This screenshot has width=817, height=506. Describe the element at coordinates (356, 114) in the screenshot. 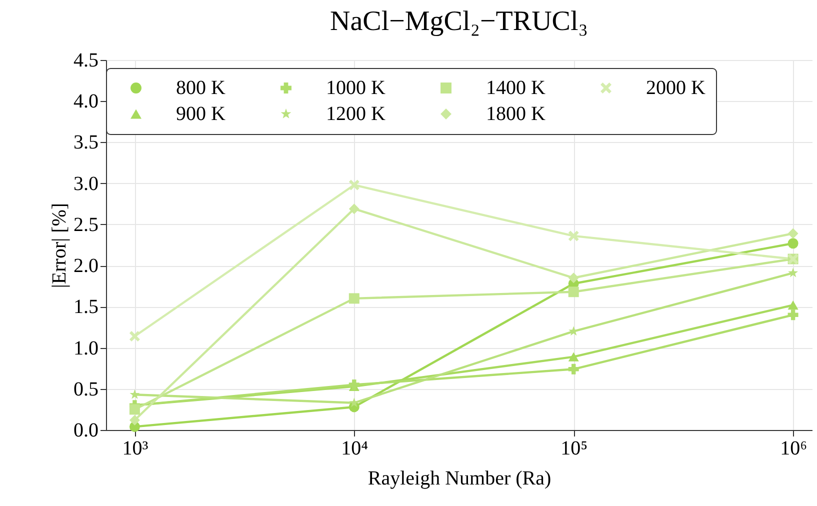

I see `legend-label: 1200 K` at that location.